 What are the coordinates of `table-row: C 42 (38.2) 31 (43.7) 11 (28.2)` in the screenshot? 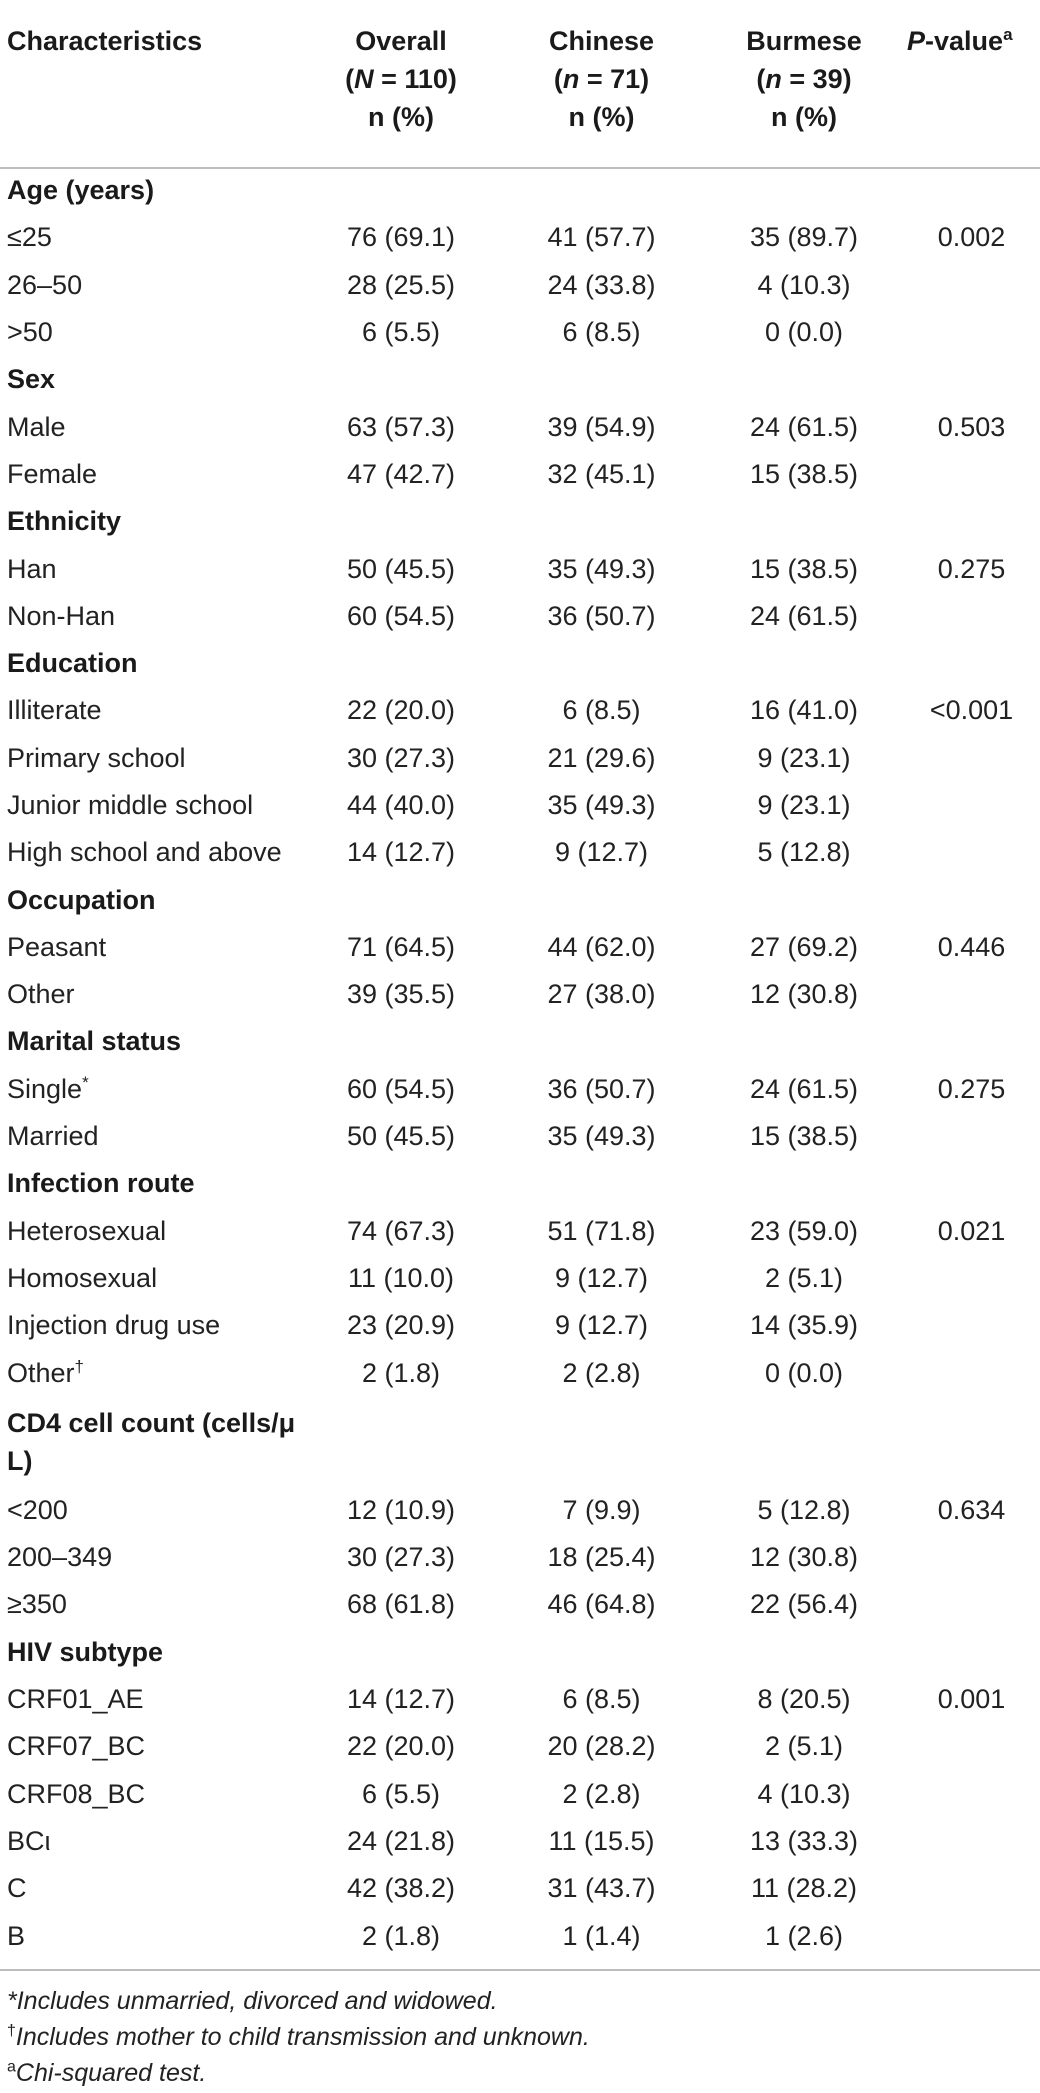 It's located at (520, 1888).